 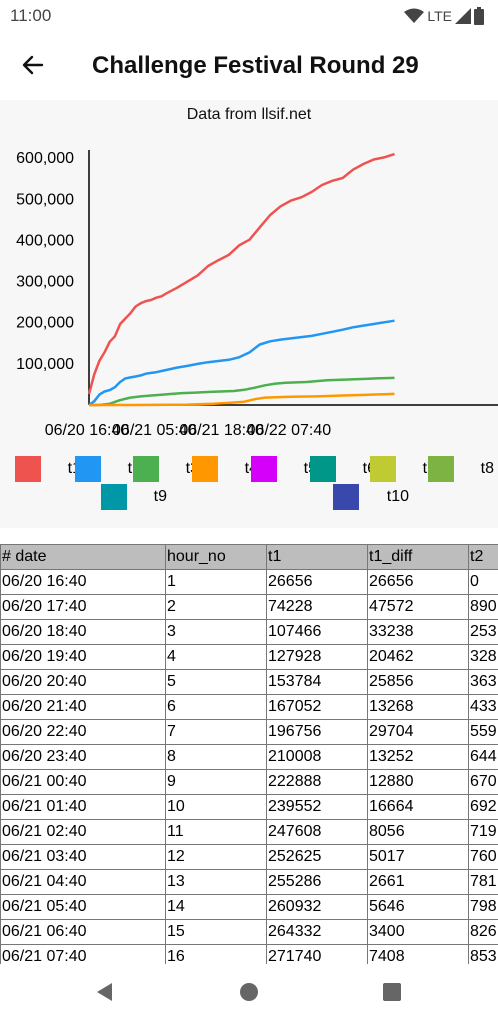 I want to click on table-cell: 692, so click(x=483, y=807).